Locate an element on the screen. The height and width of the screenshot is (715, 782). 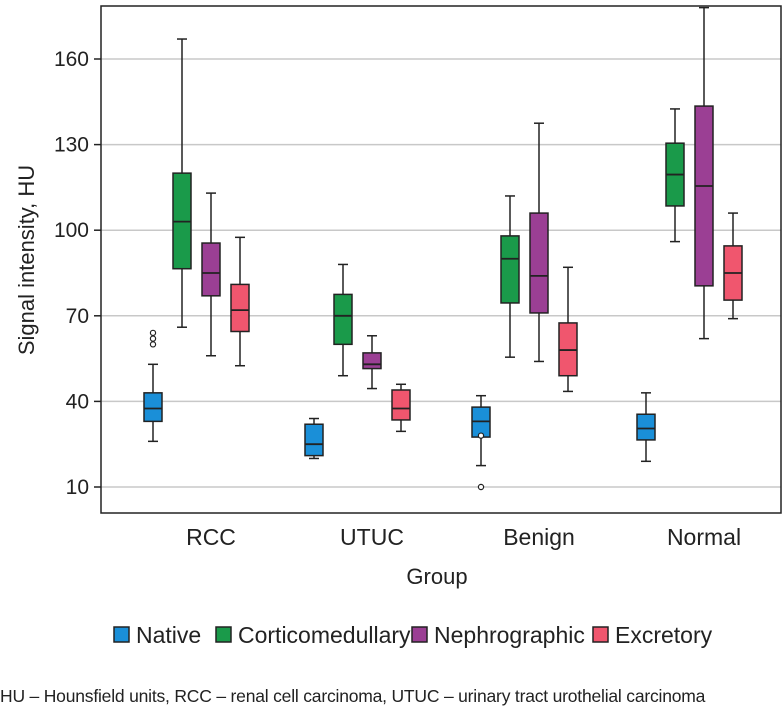
legend-swatch-nephrographic is located at coordinates (419, 634).